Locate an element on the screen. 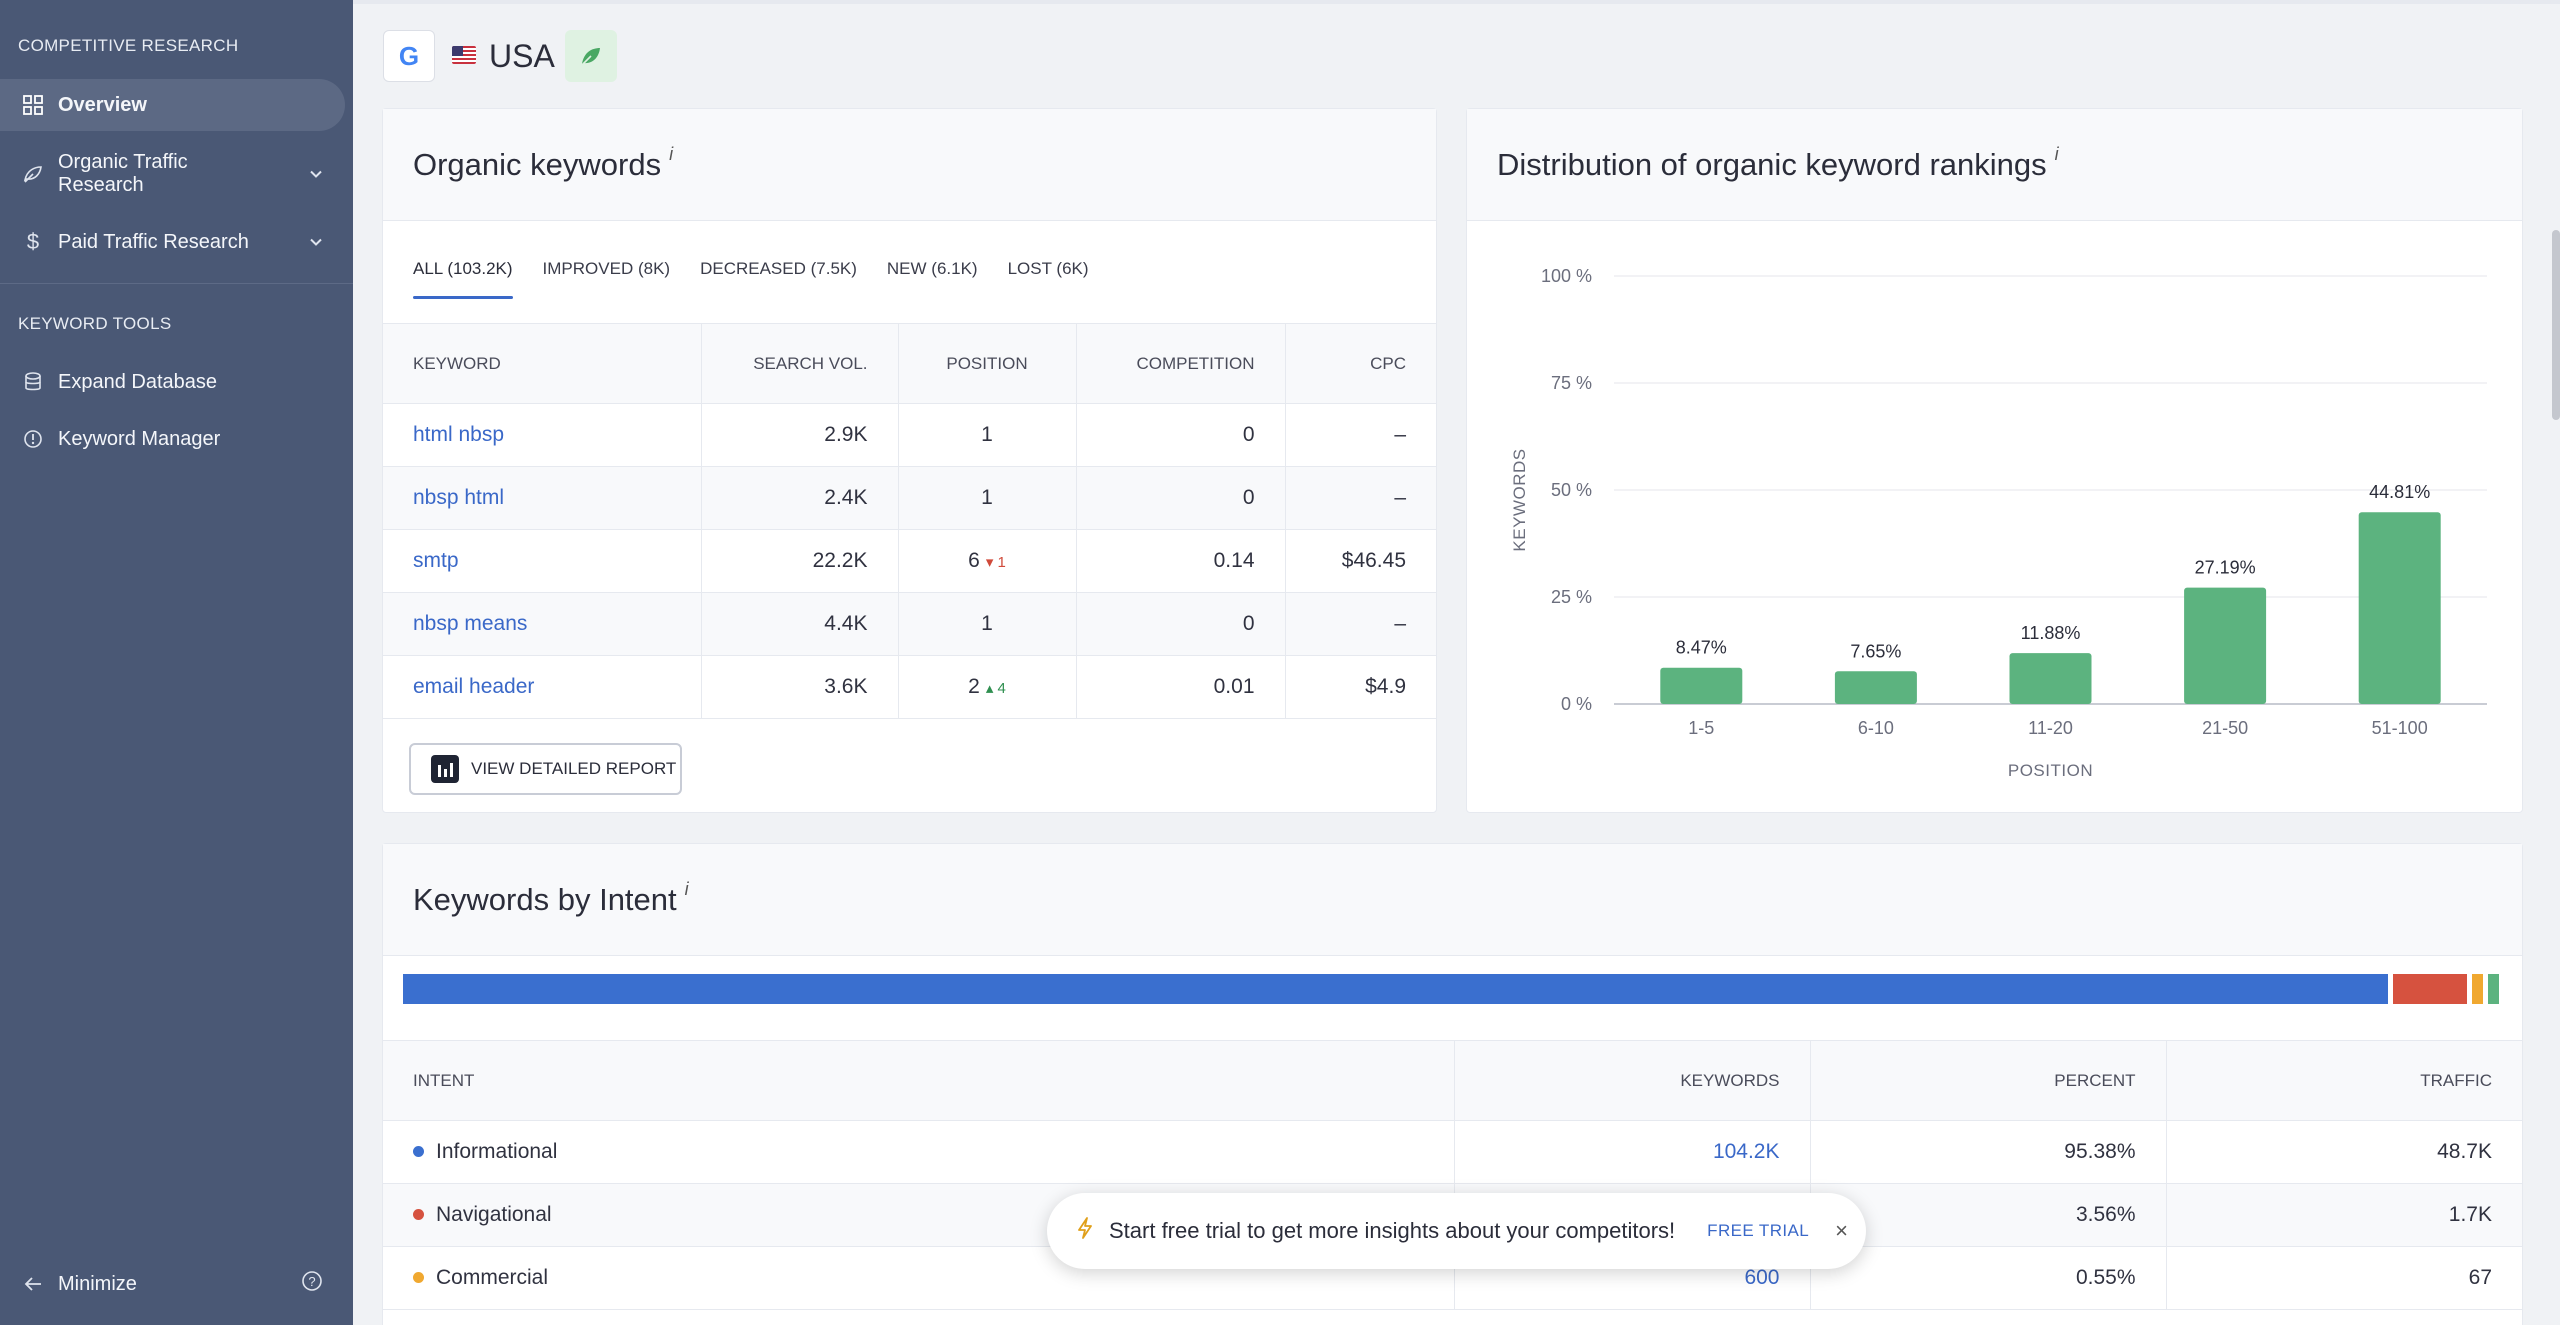 The image size is (2560, 1325). position-value: 1 is located at coordinates (987, 623).